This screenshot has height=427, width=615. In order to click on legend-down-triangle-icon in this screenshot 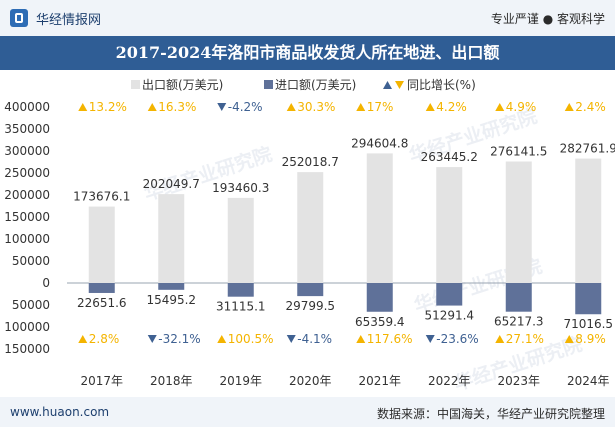, I will do `click(399, 85)`.